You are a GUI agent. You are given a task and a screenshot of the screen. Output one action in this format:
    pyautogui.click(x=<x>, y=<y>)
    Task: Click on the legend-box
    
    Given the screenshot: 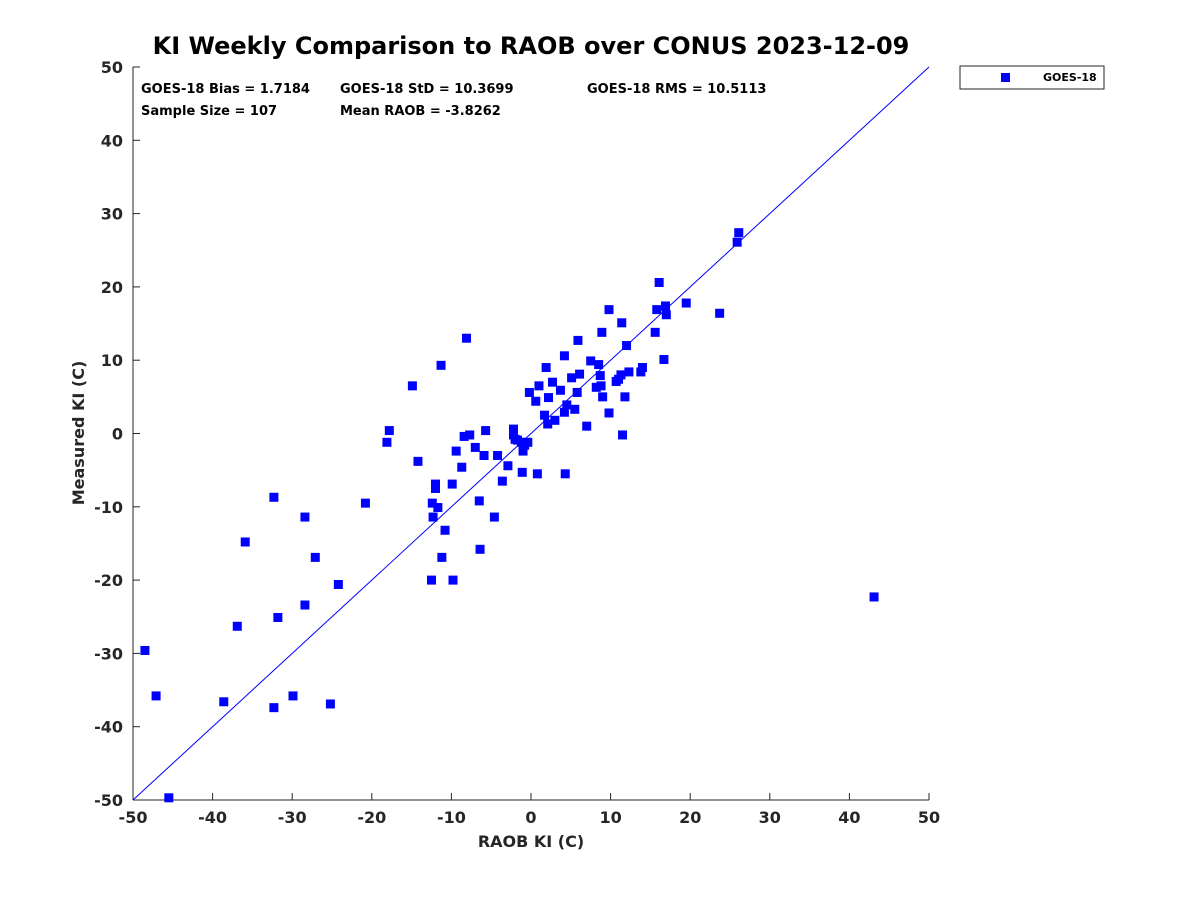 What is the action you would take?
    pyautogui.click(x=1032, y=77)
    